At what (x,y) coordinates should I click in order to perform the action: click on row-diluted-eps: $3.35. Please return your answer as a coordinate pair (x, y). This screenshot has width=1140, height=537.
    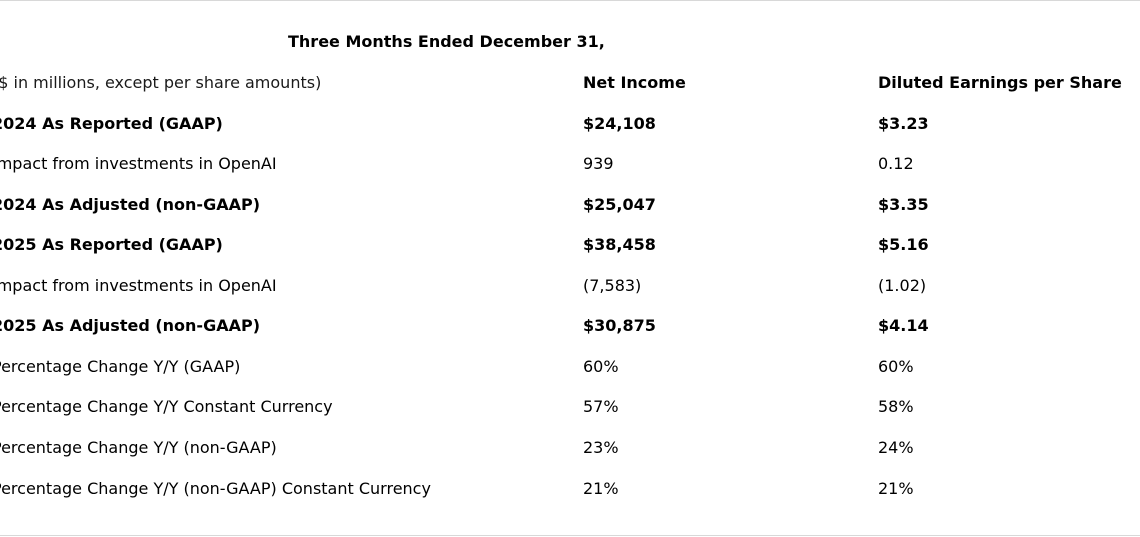
    Looking at the image, I should click on (903, 204).